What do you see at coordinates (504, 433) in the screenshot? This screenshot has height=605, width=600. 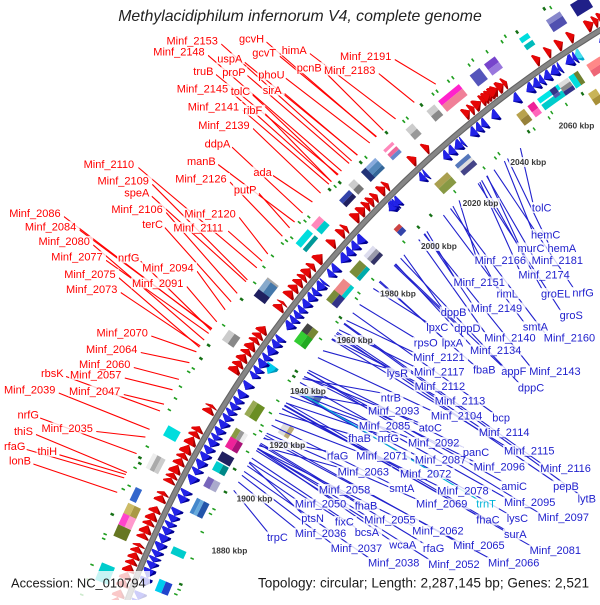 I see `svg-text: Minf_2114` at bounding box center [504, 433].